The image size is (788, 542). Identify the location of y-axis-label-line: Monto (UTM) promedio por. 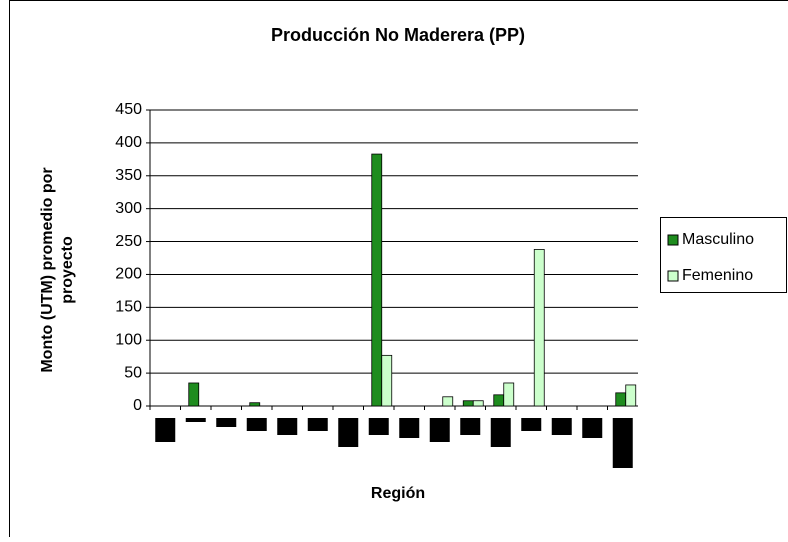
(47, 269).